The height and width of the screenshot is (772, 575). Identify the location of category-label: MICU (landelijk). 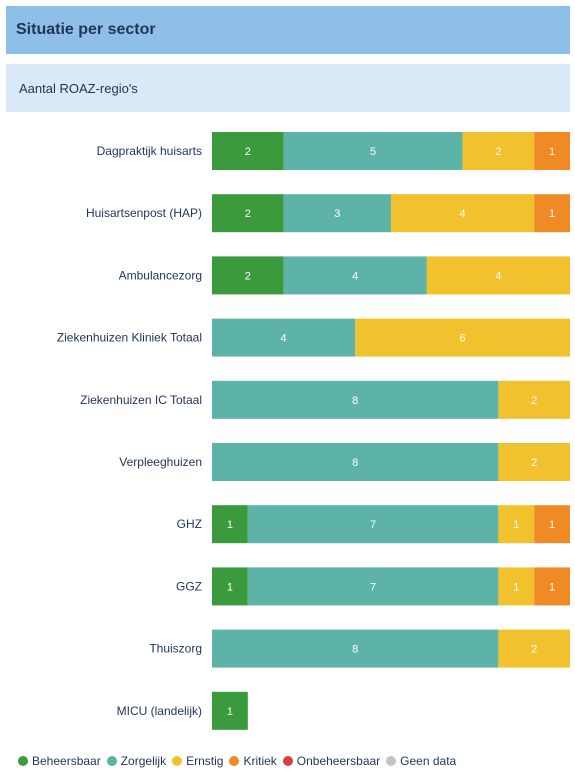
(159, 711).